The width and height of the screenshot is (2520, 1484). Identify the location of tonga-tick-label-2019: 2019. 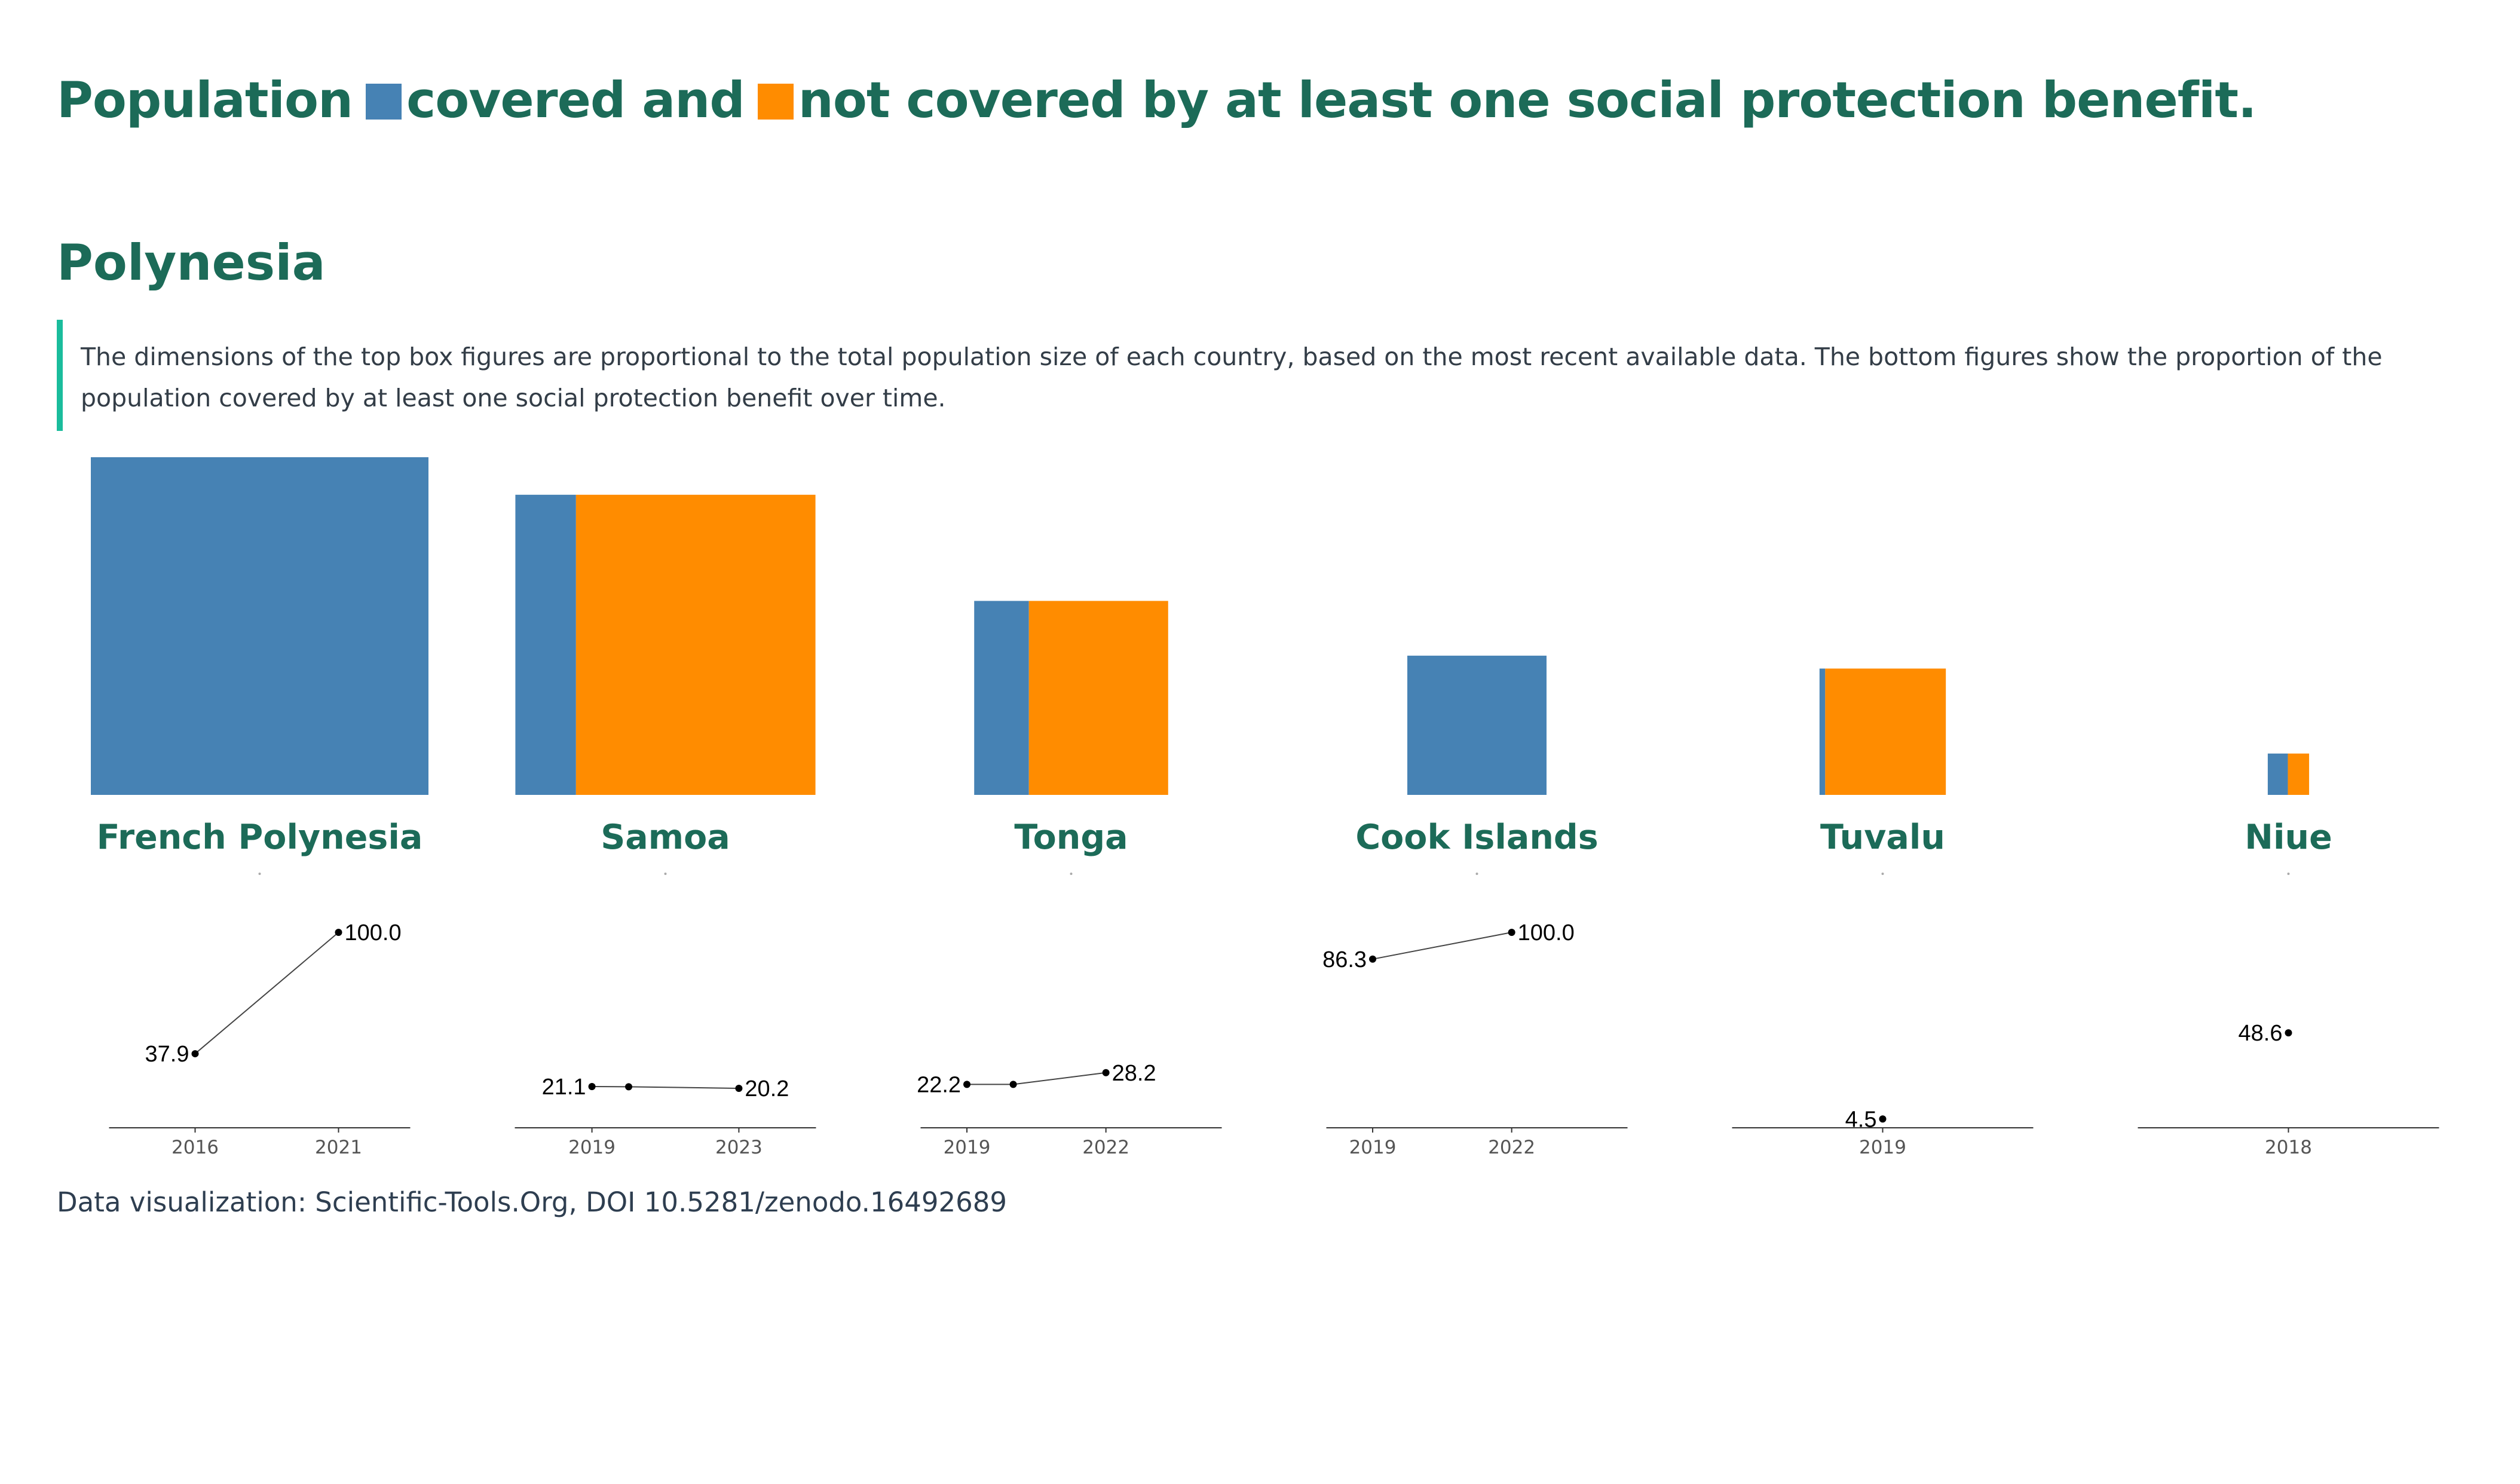
(967, 1147).